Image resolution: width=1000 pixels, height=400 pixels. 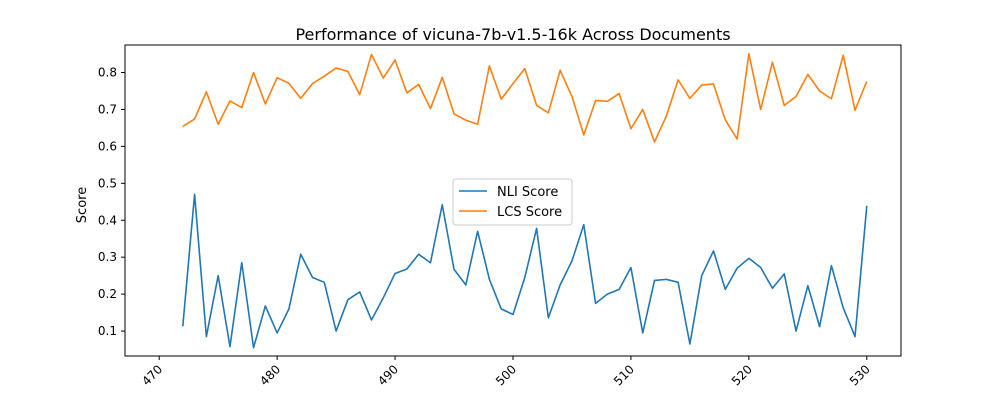 What do you see at coordinates (107, 183) in the screenshot?
I see `y-tick-label: 0.5` at bounding box center [107, 183].